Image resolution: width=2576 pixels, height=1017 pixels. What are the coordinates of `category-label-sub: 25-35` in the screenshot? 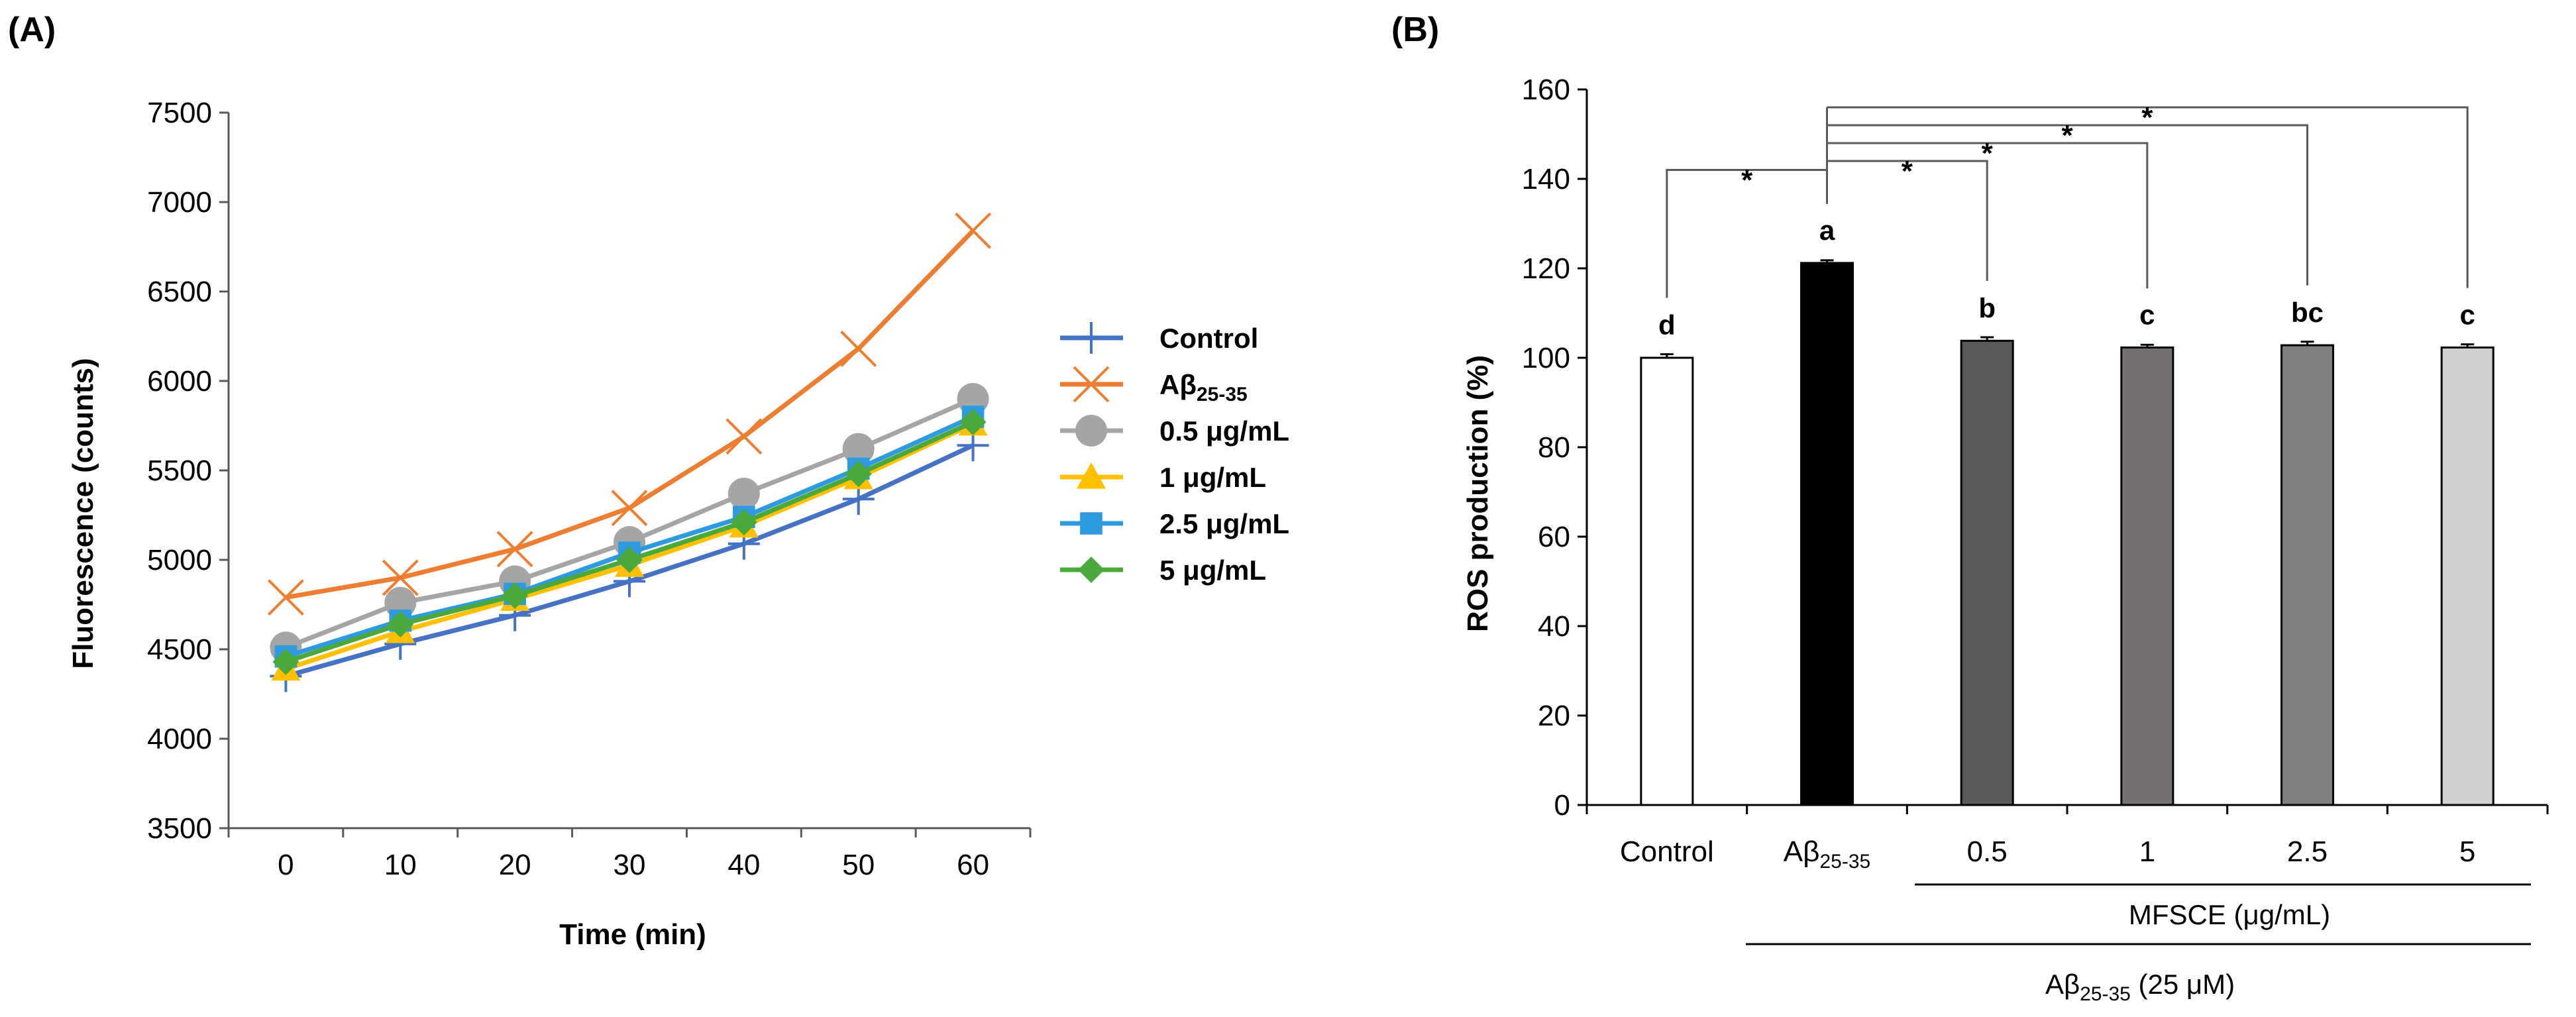 It's located at (1845, 862).